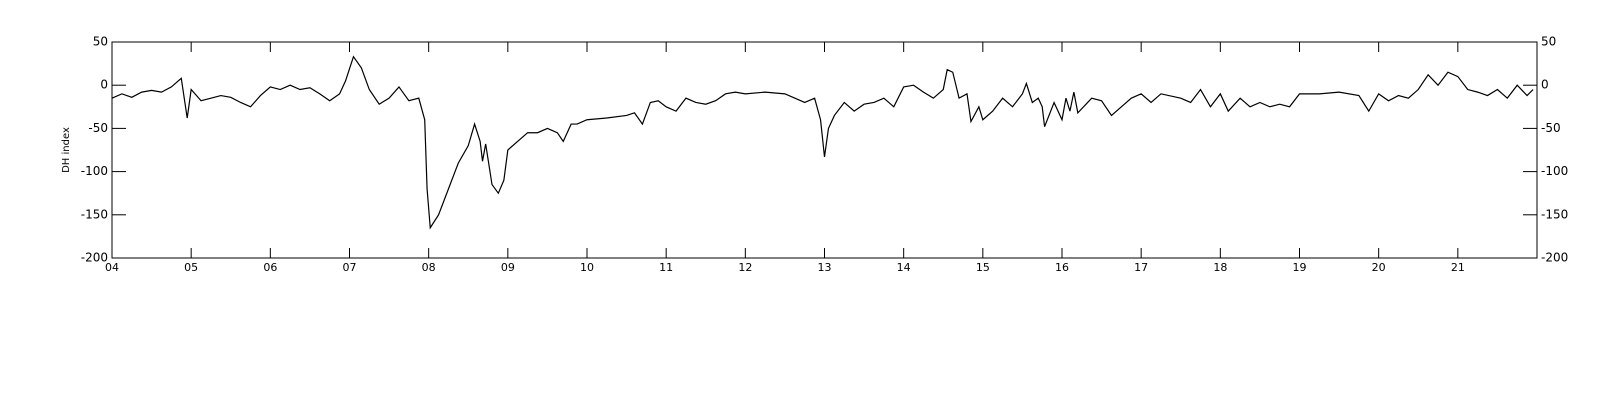 Image resolution: width=1600 pixels, height=400 pixels. What do you see at coordinates (112, 267) in the screenshot?
I see `x-tick-label: 04` at bounding box center [112, 267].